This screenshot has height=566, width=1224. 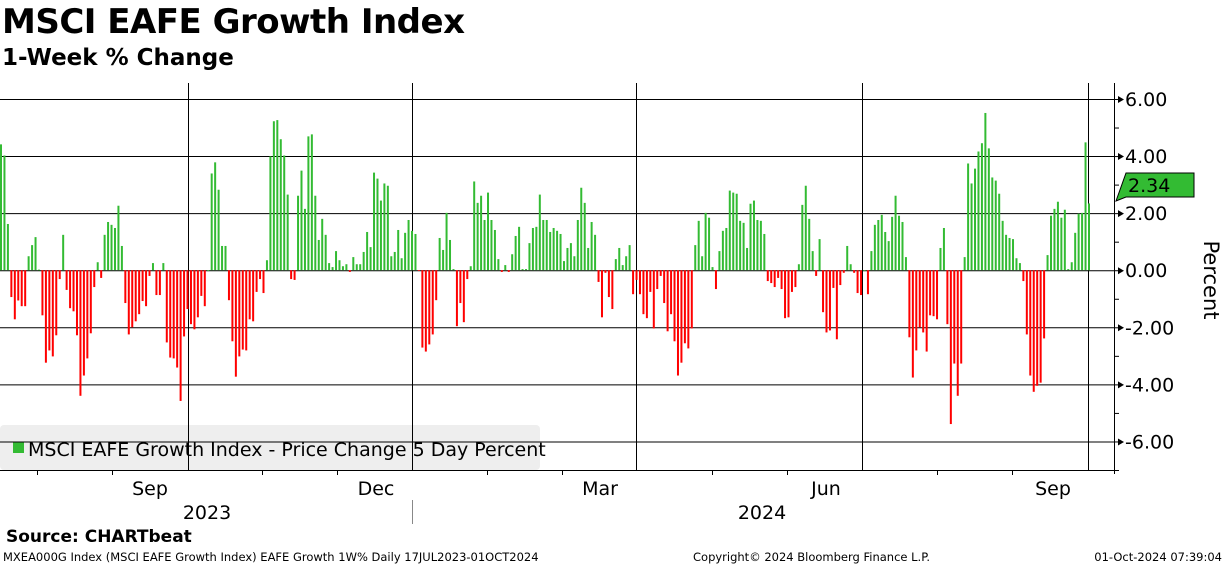 What do you see at coordinates (1158, 557) in the screenshot?
I see `timestamp: 01-Oct-2024 07:39:04` at bounding box center [1158, 557].